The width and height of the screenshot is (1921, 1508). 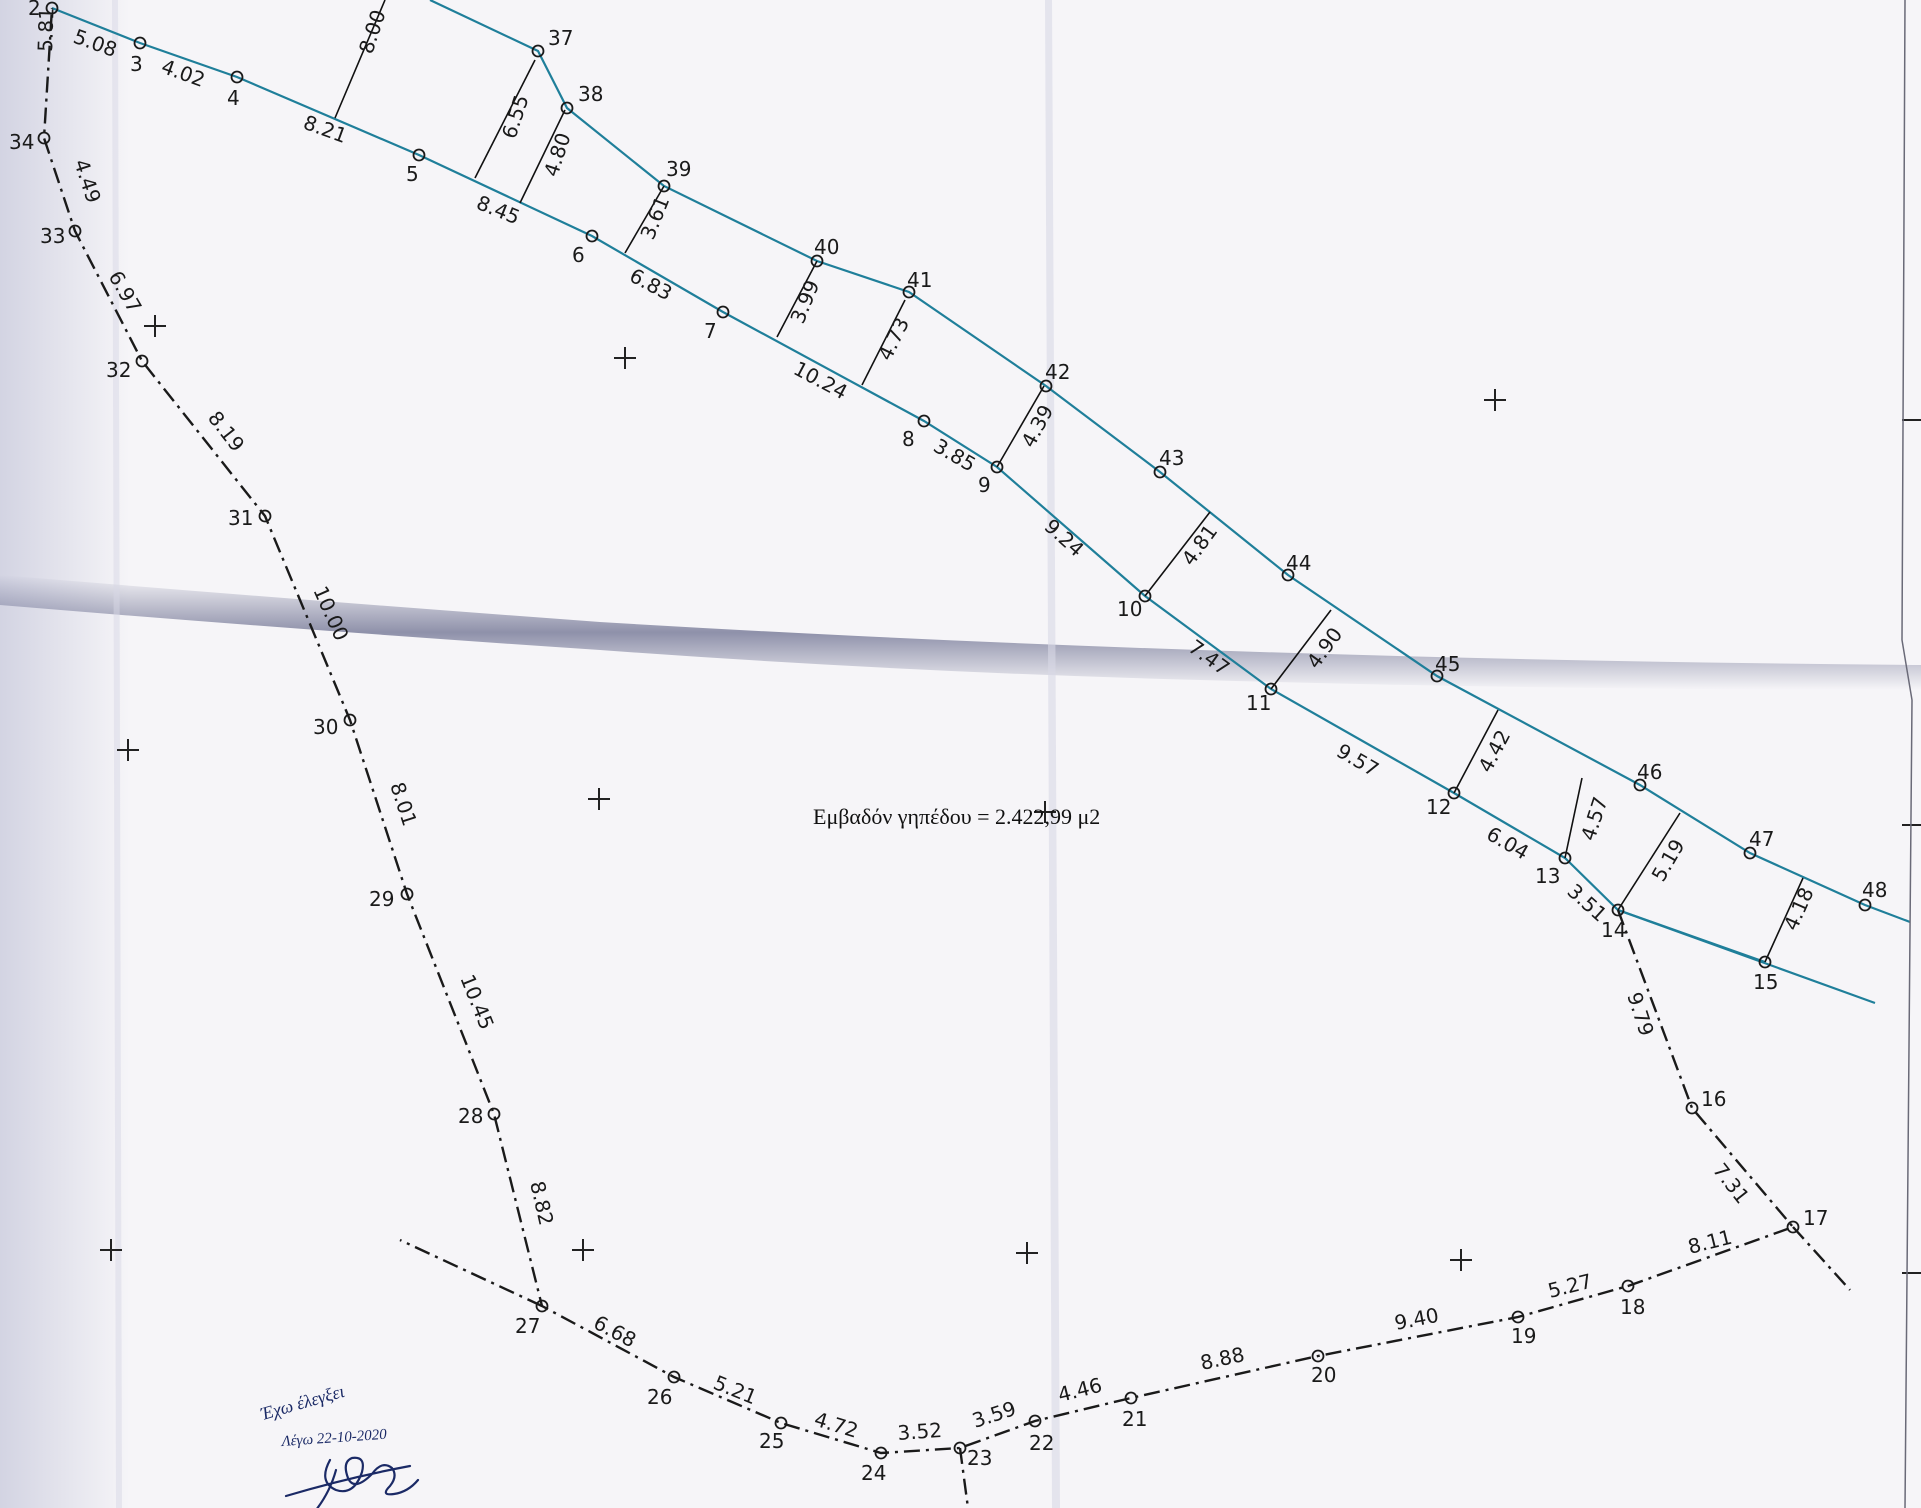 I want to click on point-label-26: 26, so click(x=659, y=1397).